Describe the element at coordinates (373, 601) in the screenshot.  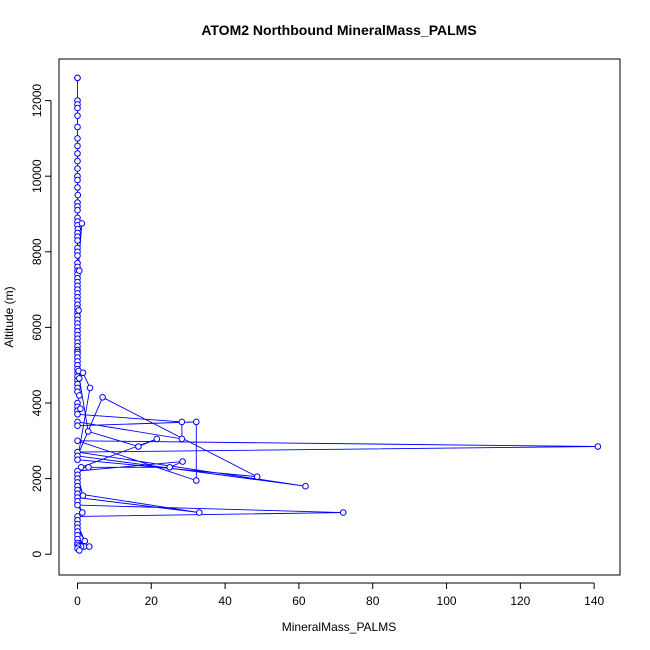
I see `x-tick-label: 80` at that location.